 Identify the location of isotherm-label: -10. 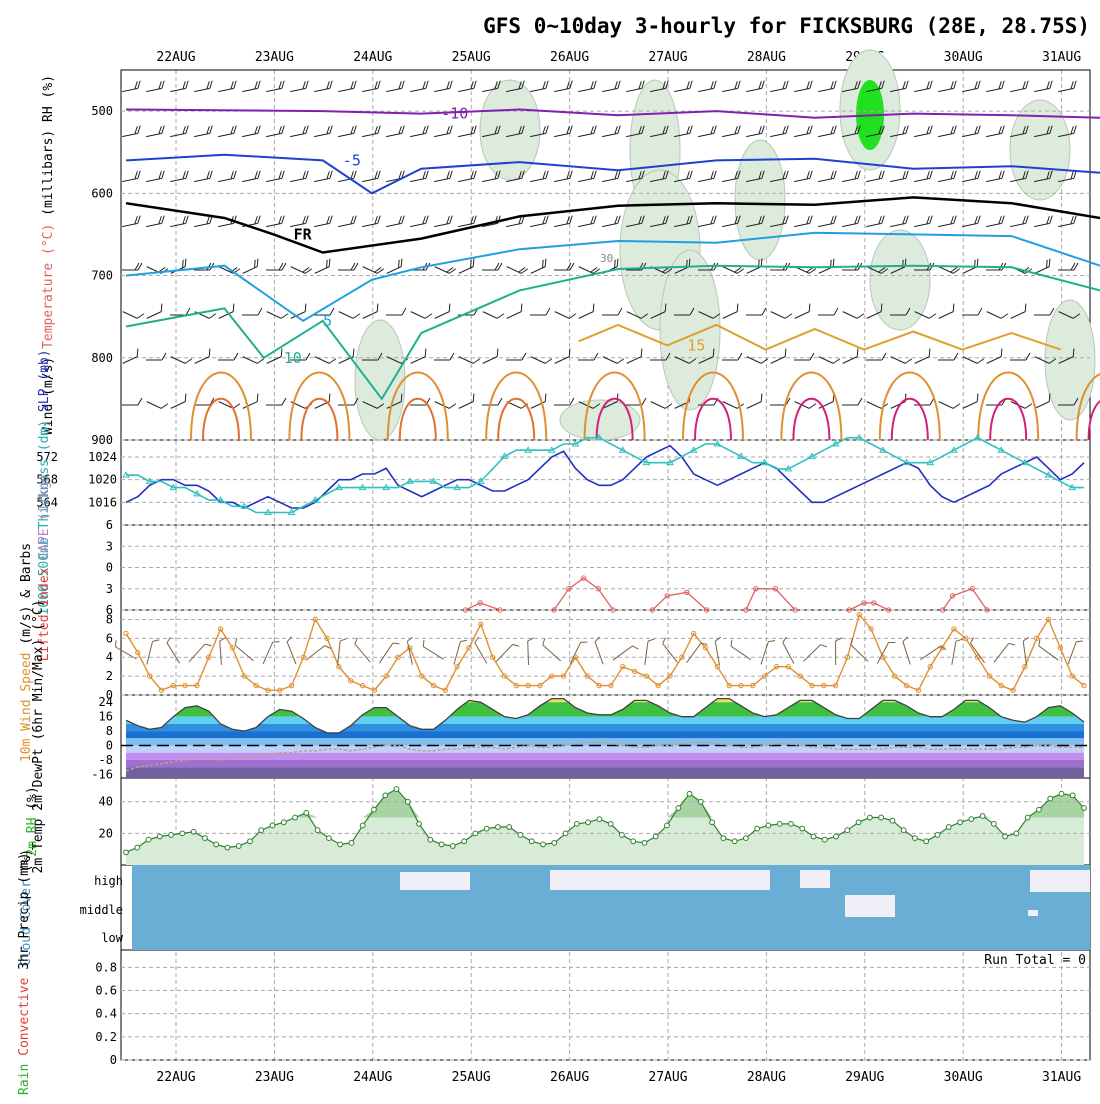
(454, 114).